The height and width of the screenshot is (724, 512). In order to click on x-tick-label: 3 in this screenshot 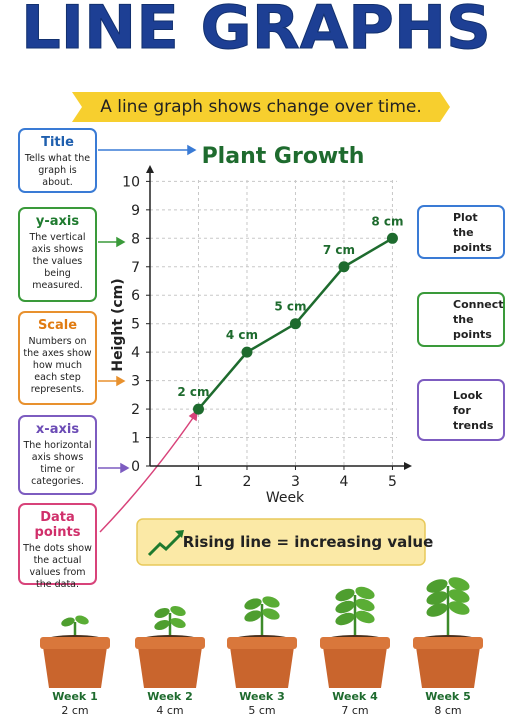, I will do `click(295, 482)`.